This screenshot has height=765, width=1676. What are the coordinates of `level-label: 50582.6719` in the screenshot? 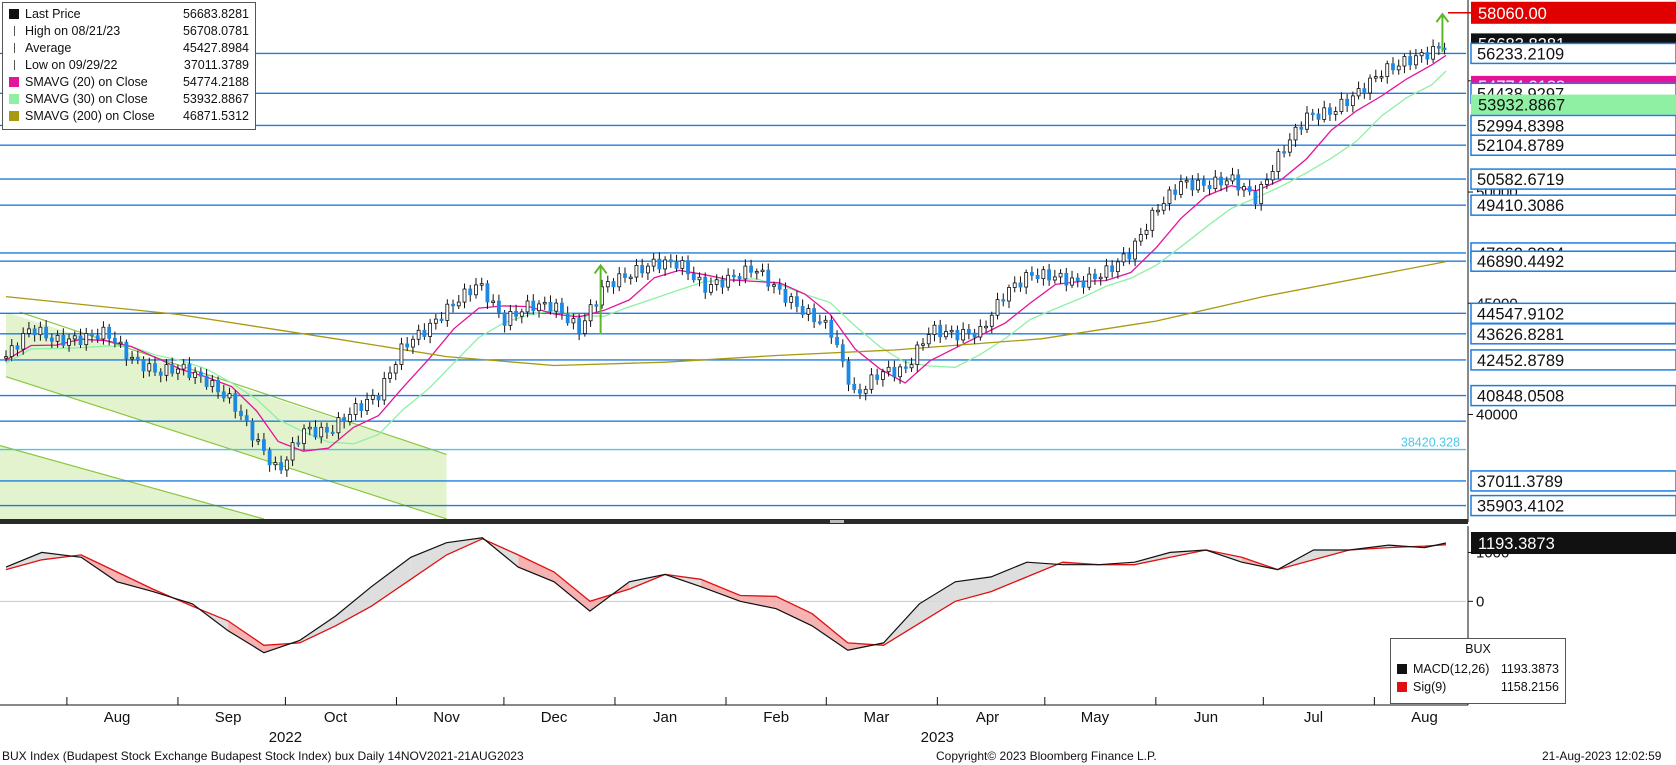 It's located at (1520, 180).